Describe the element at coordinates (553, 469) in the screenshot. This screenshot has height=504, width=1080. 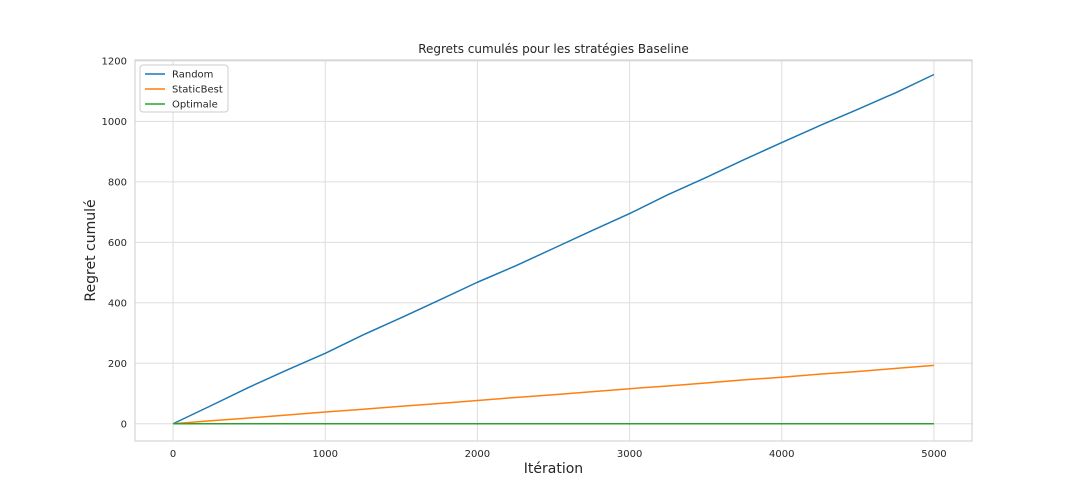
I see `x-axis-label: Itération` at that location.